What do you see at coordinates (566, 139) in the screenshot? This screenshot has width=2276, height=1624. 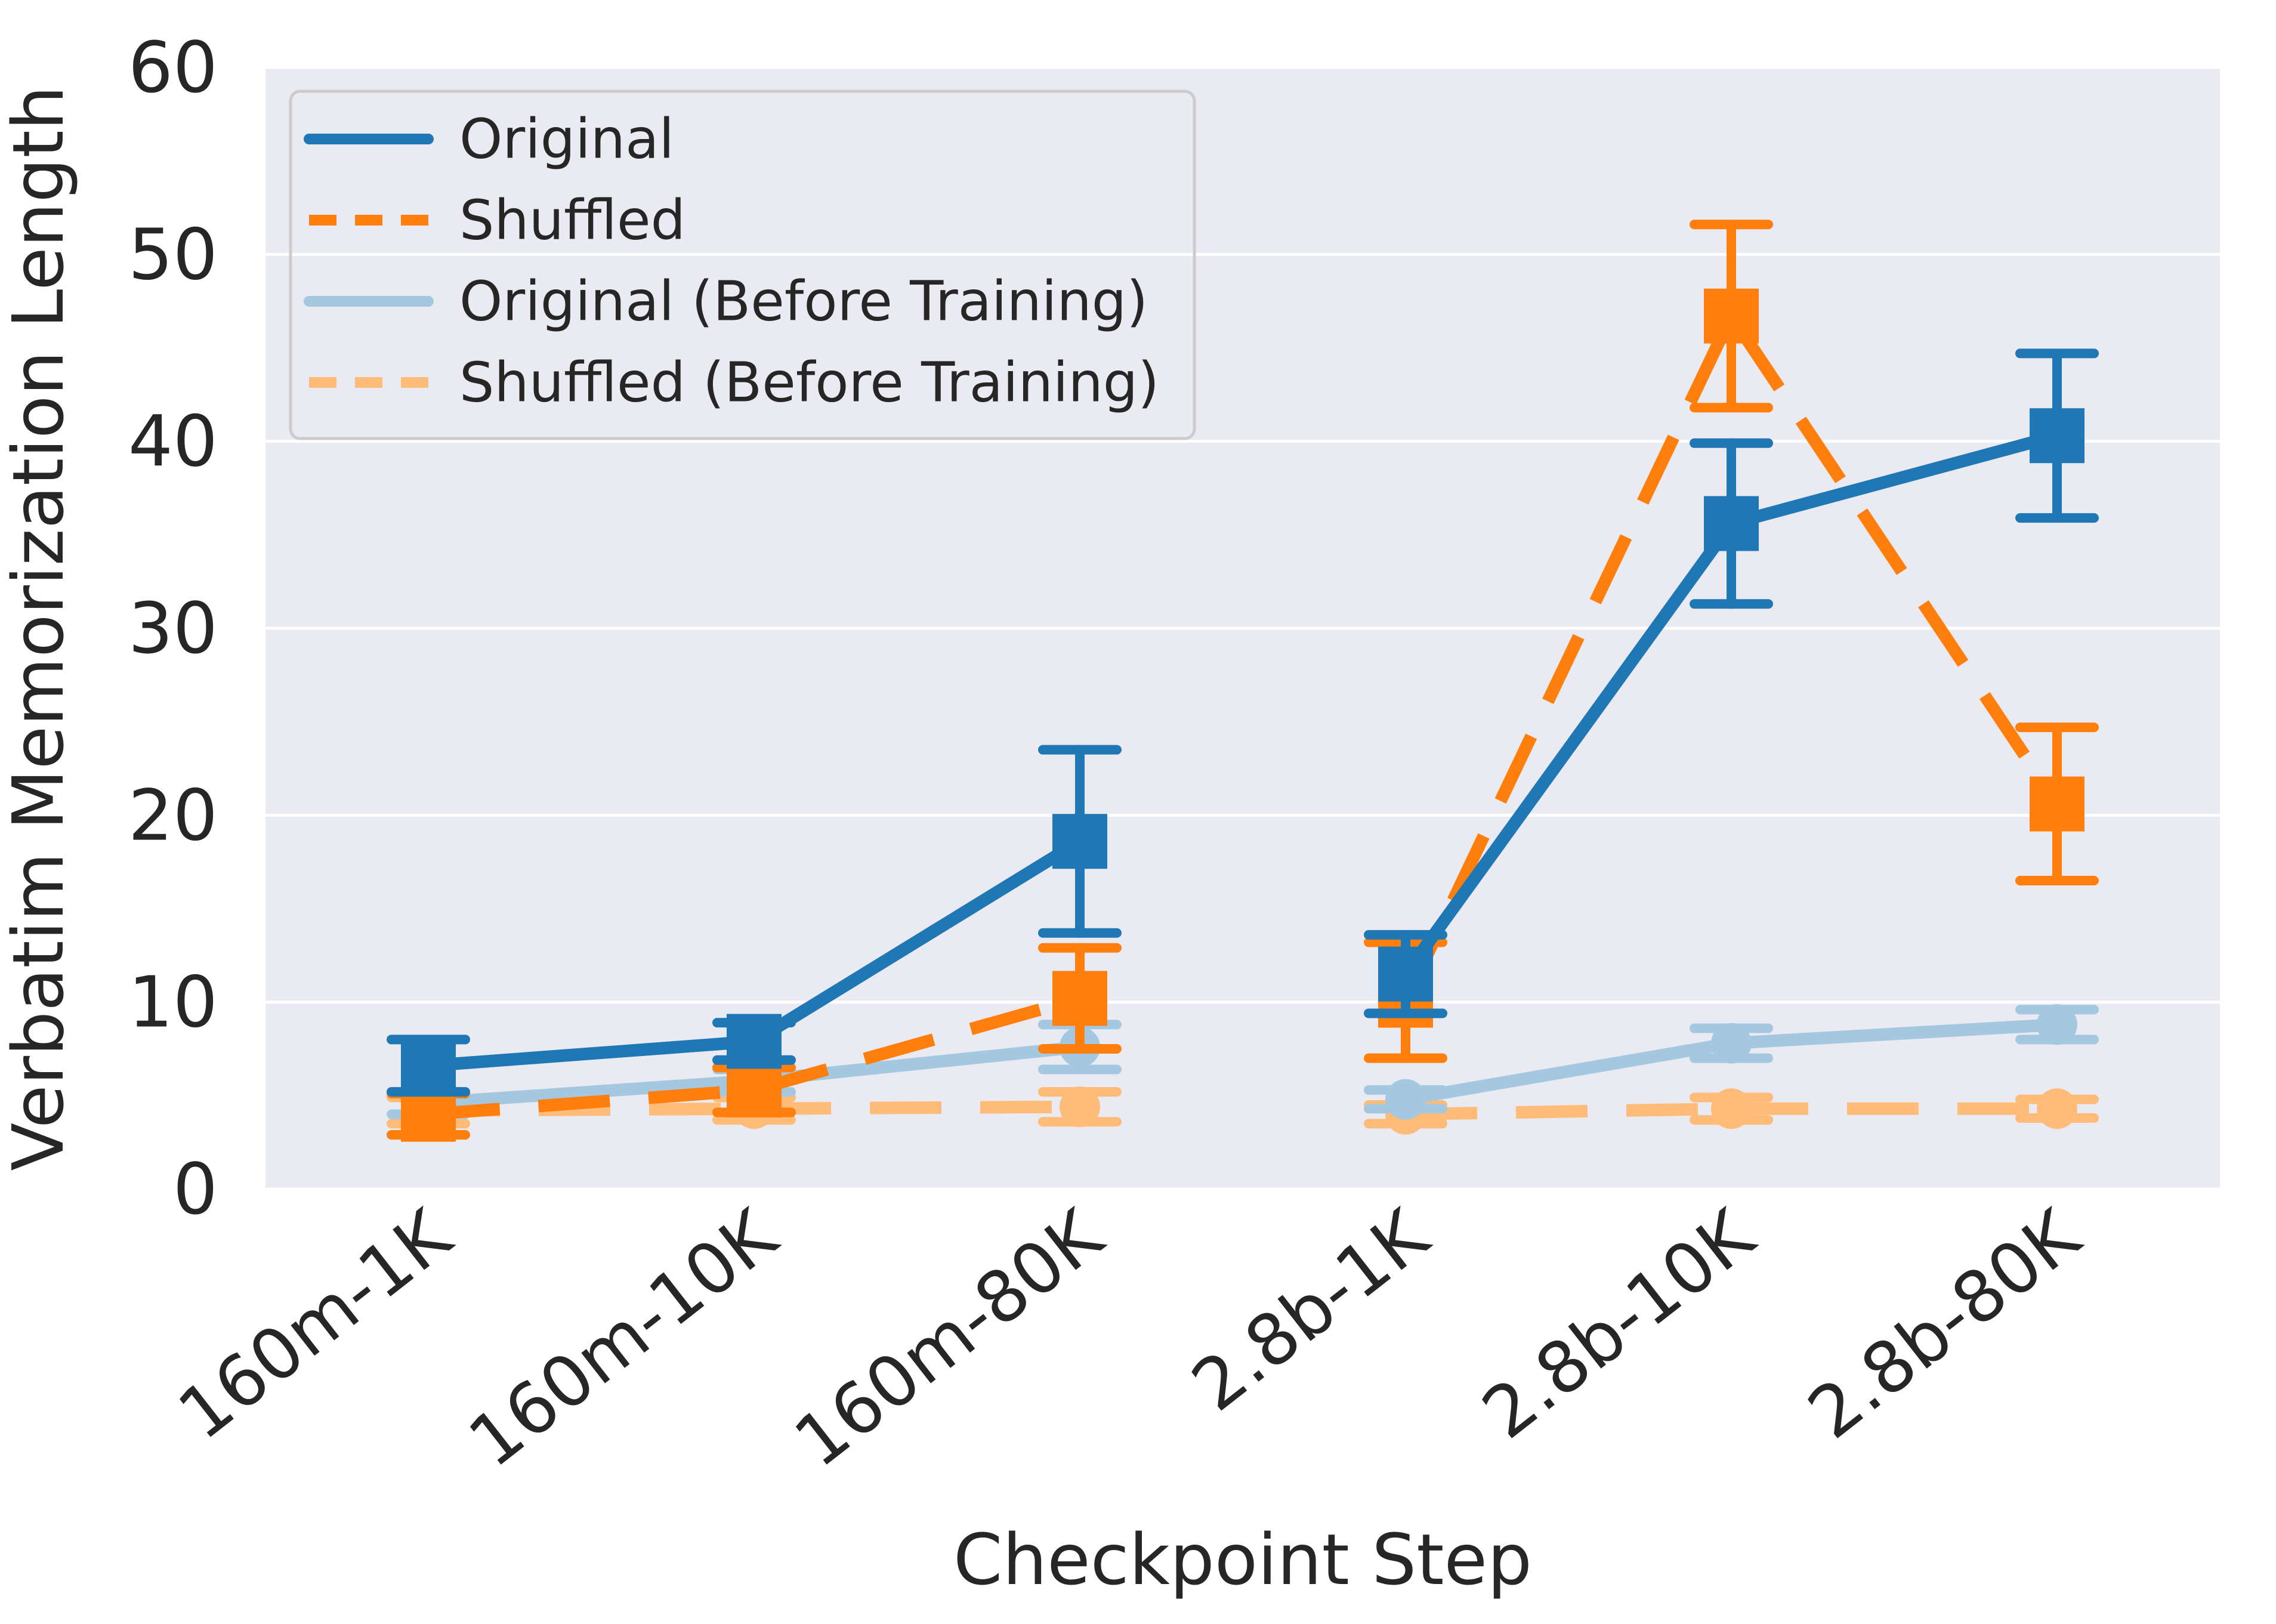 I see `legend-label: Original` at bounding box center [566, 139].